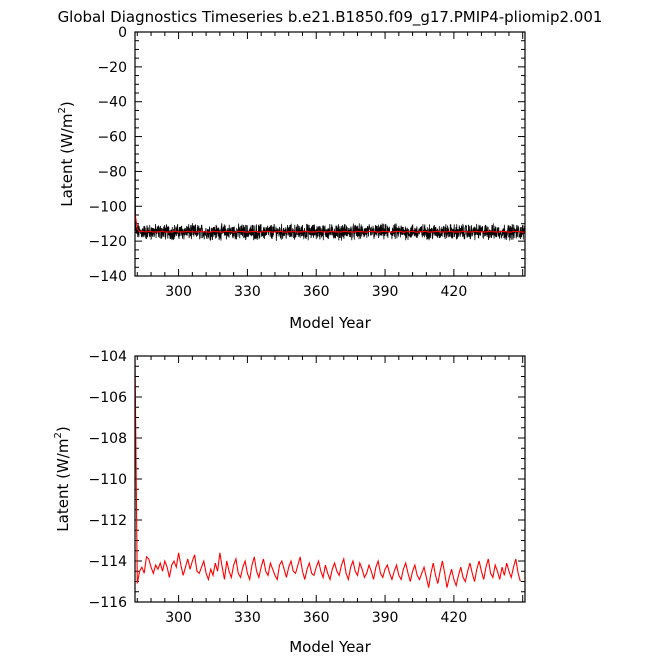 The height and width of the screenshot is (660, 660). What do you see at coordinates (385, 292) in the screenshot?
I see `top-x-tick-label: 390` at bounding box center [385, 292].